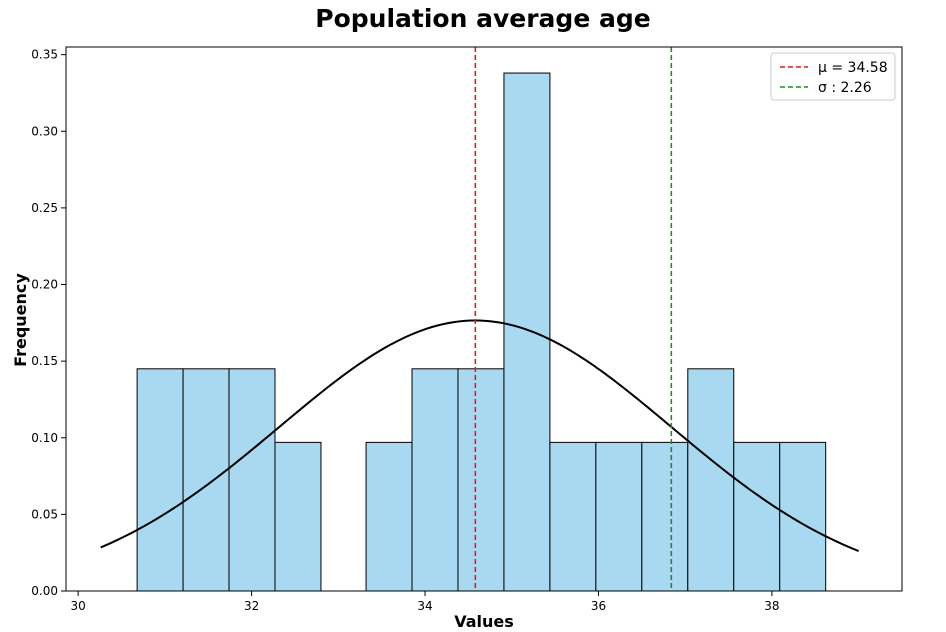 The image size is (946, 632). I want to click on chart-title: Population average age, so click(482, 18).